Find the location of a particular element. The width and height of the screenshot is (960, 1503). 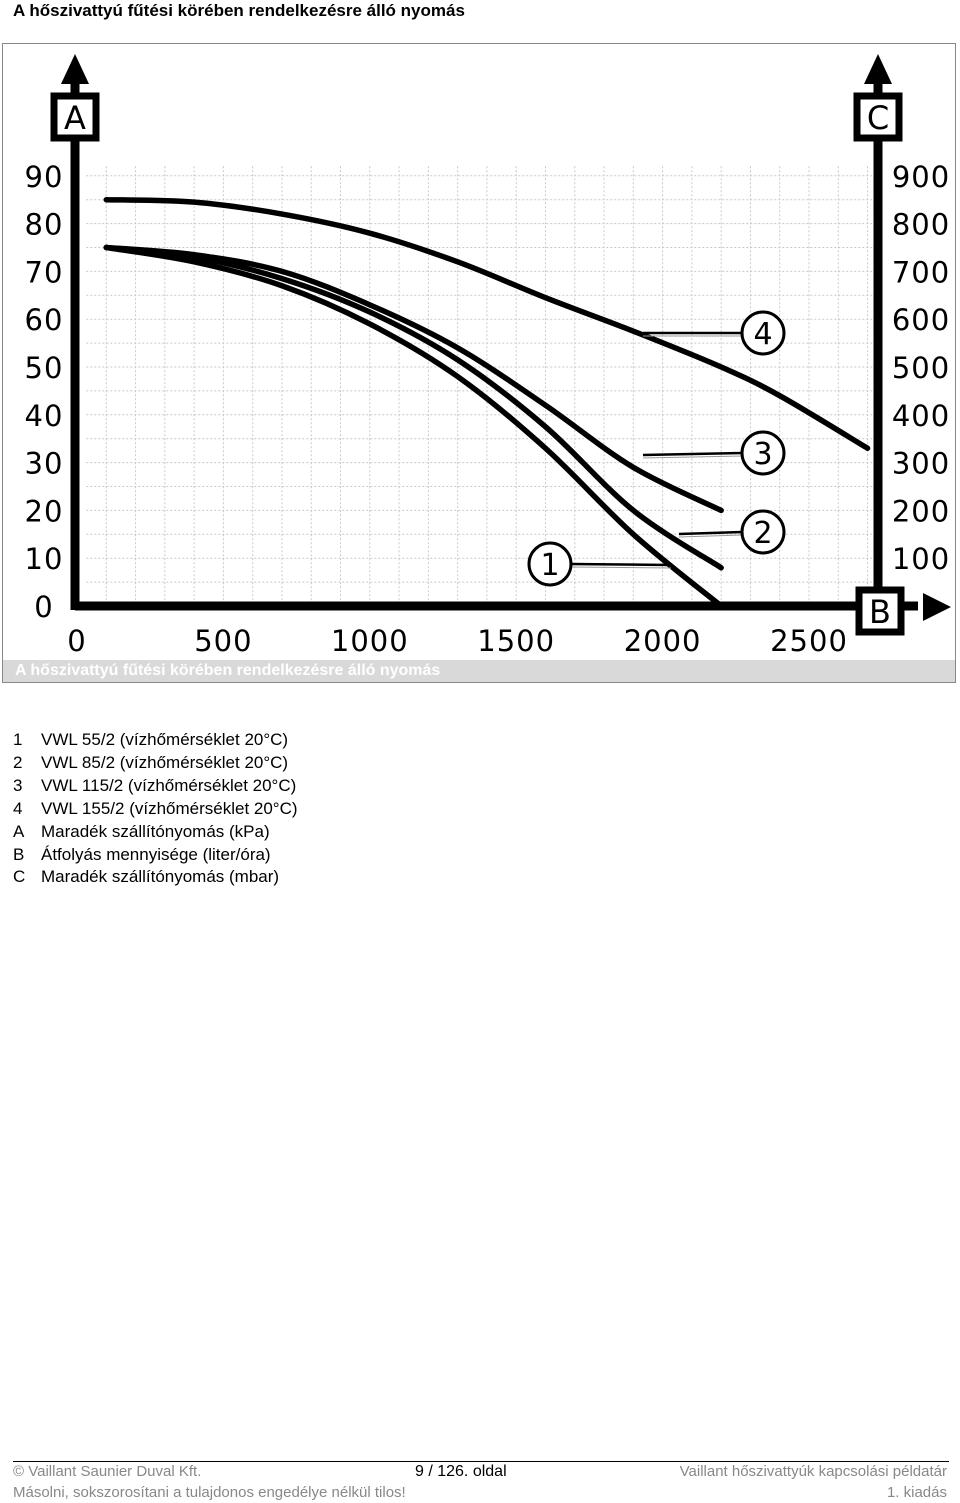

legend-item-2: 2 VWL 85/2 (vízhőmérséklet 20°C) is located at coordinates (155, 763).